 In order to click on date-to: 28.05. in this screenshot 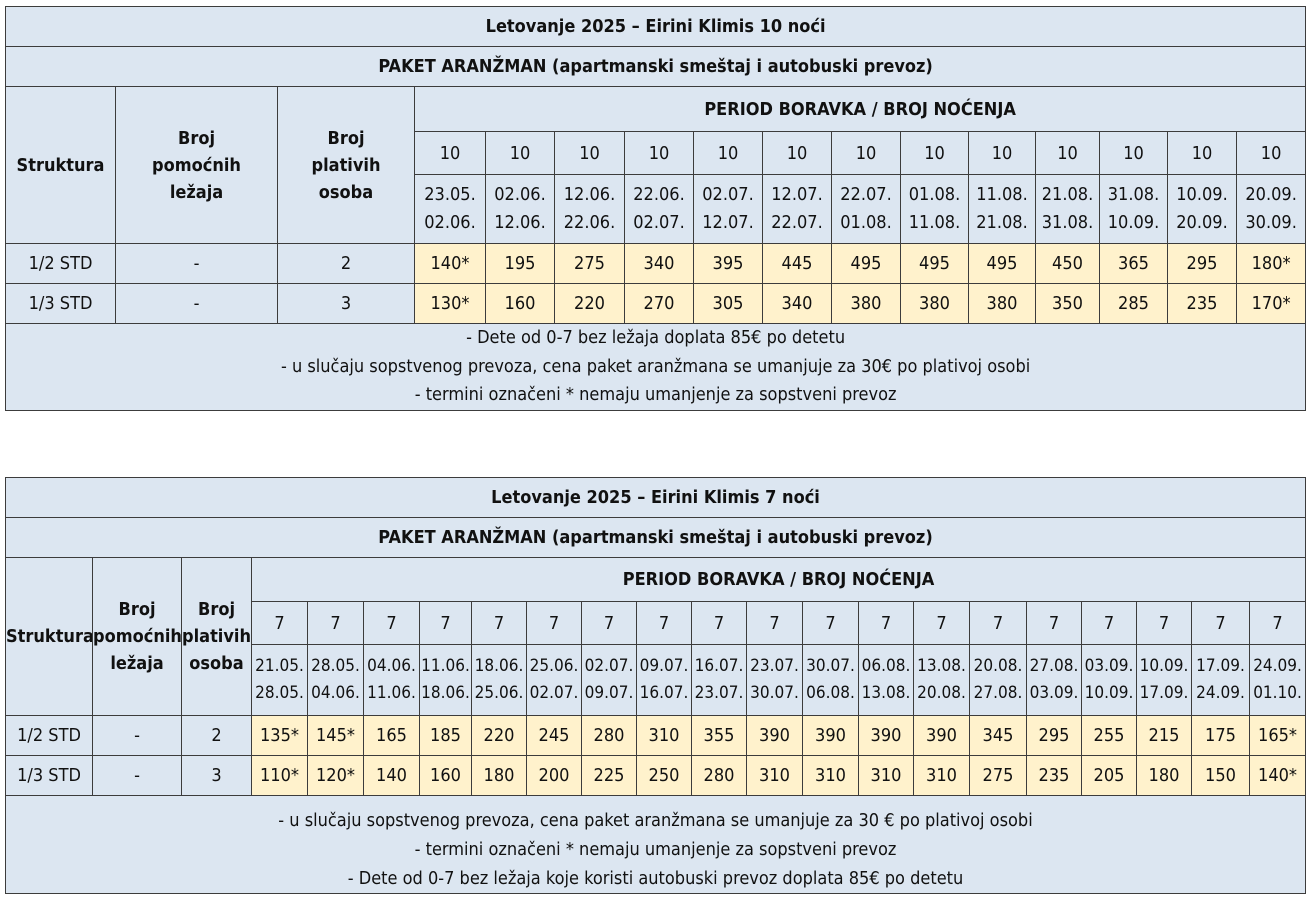, I will do `click(279, 693)`.